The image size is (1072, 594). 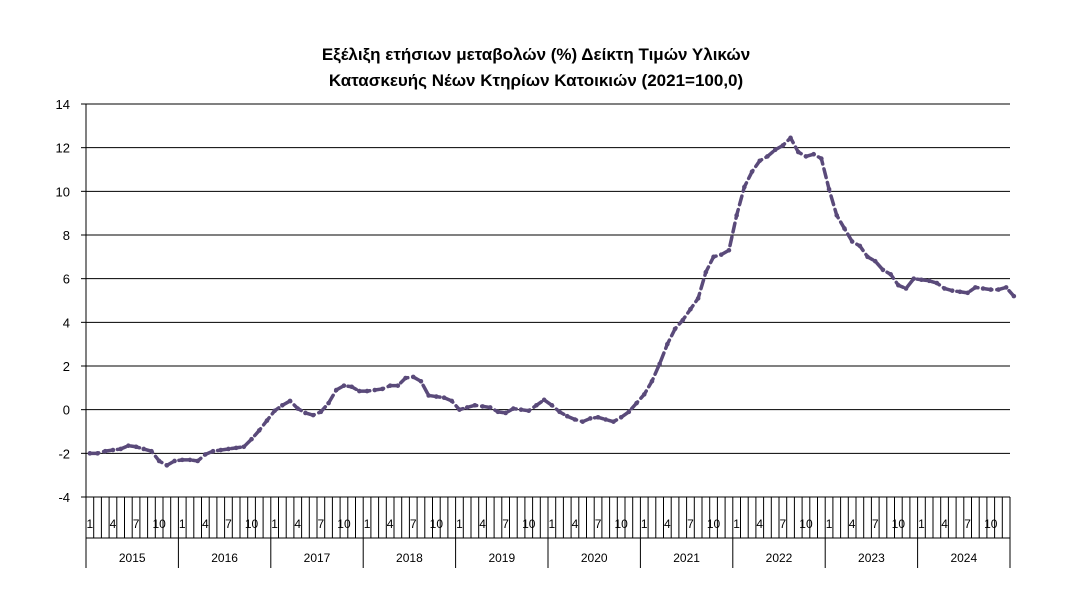 I want to click on y-tick-label: 0, so click(x=66, y=410).